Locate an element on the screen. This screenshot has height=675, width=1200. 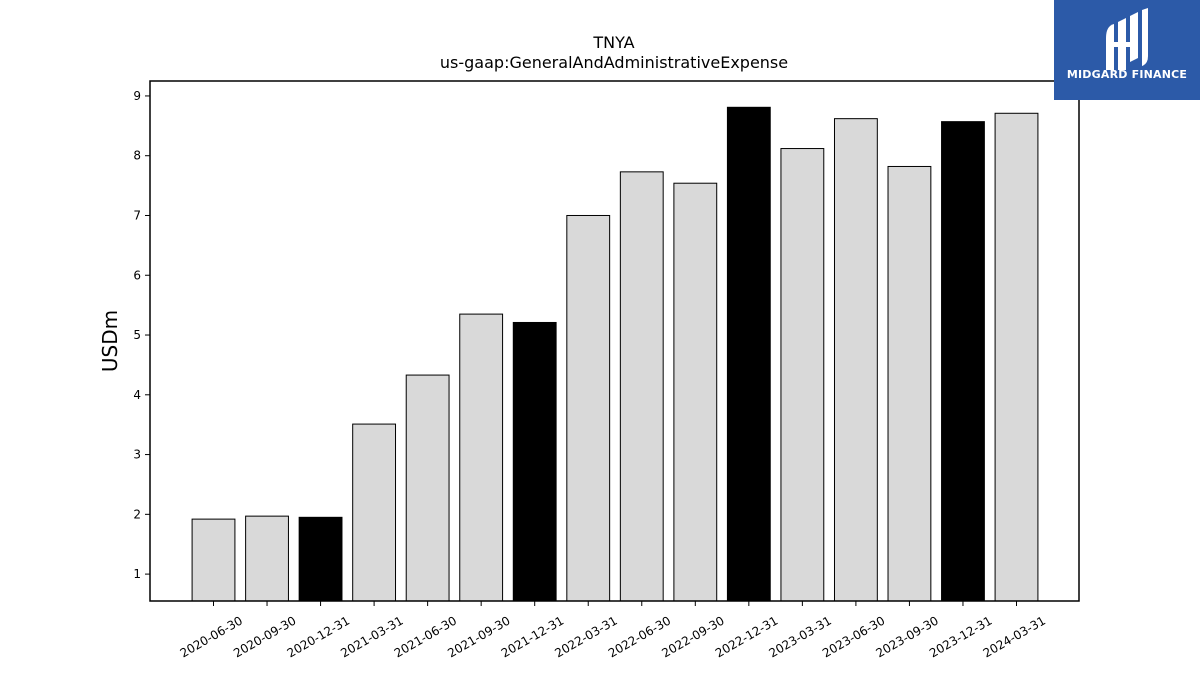
y-tick-label: 3 is located at coordinates (137, 455).